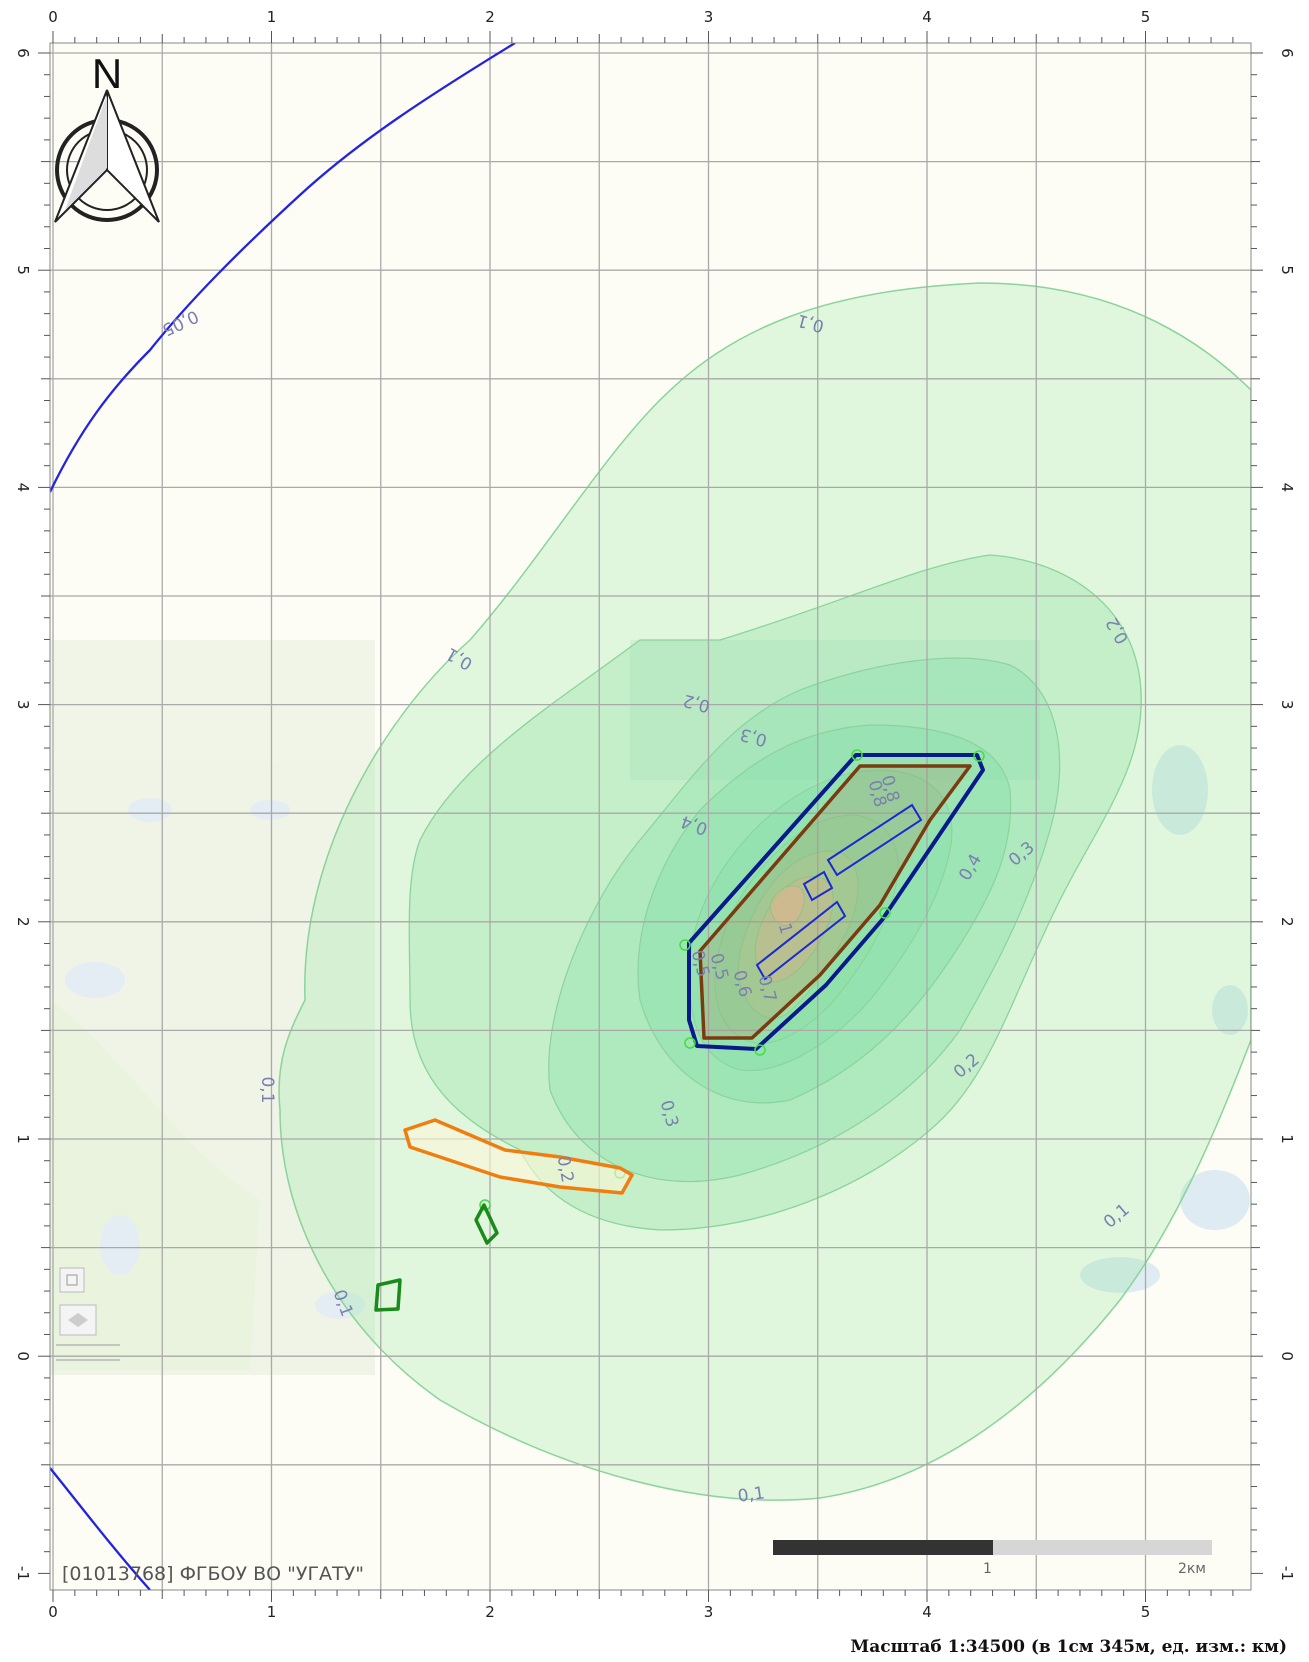 The width and height of the screenshot is (1309, 1662). I want to click on north-label: N, so click(107, 73).